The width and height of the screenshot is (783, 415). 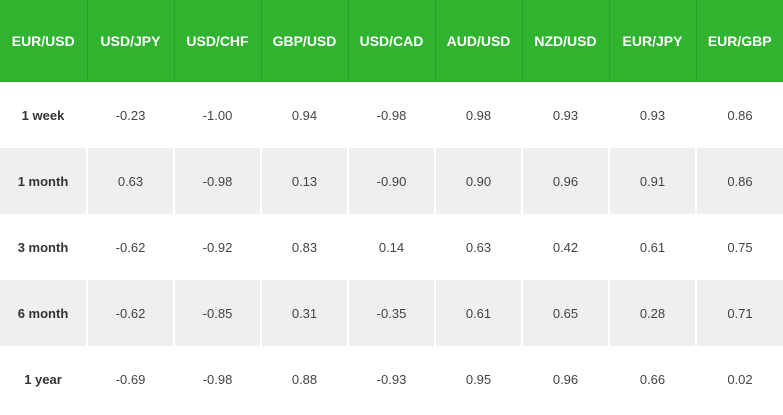 I want to click on value-cell: 0.65, so click(x=565, y=313).